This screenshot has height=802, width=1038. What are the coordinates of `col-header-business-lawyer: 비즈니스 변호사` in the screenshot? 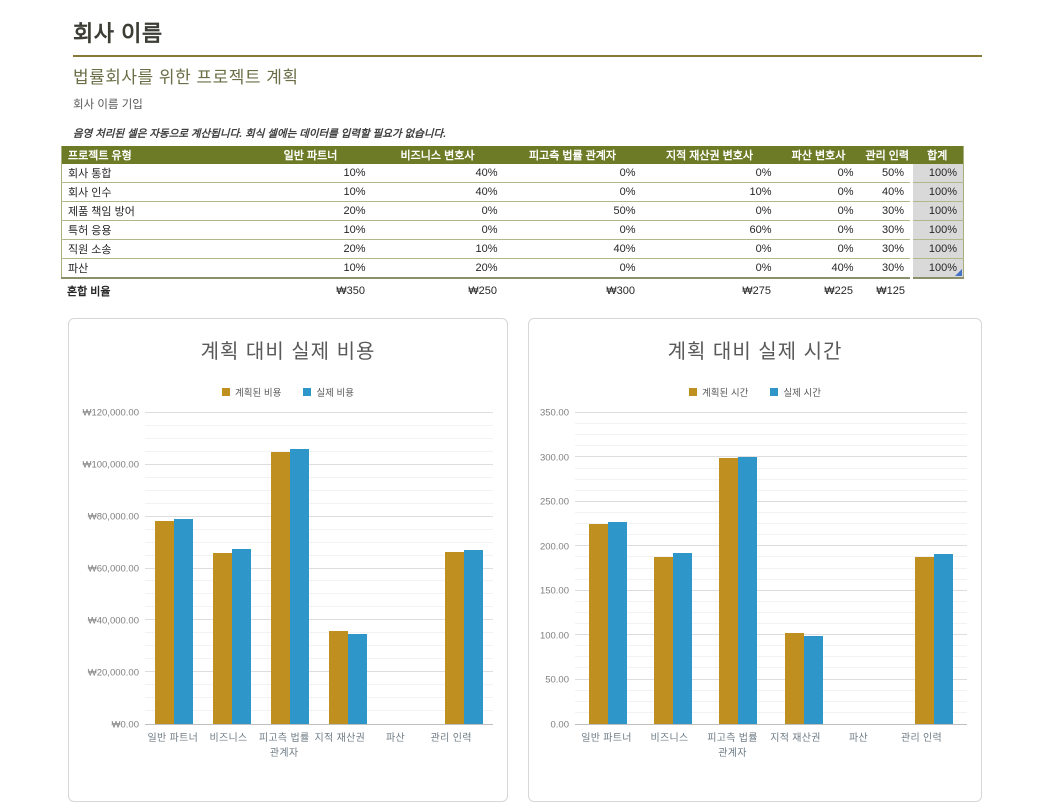 It's located at (437, 155).